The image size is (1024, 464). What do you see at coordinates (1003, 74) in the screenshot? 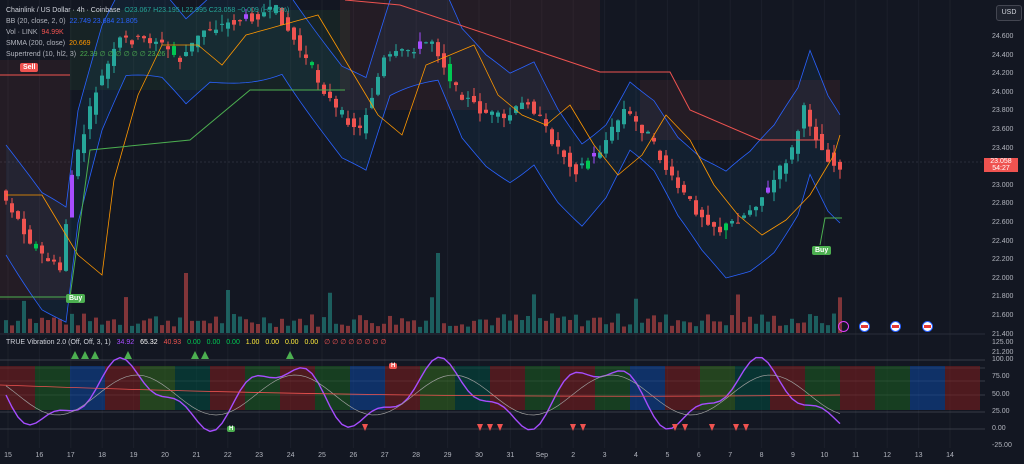
I see `price-tick-label: 24.200` at bounding box center [1003, 74].